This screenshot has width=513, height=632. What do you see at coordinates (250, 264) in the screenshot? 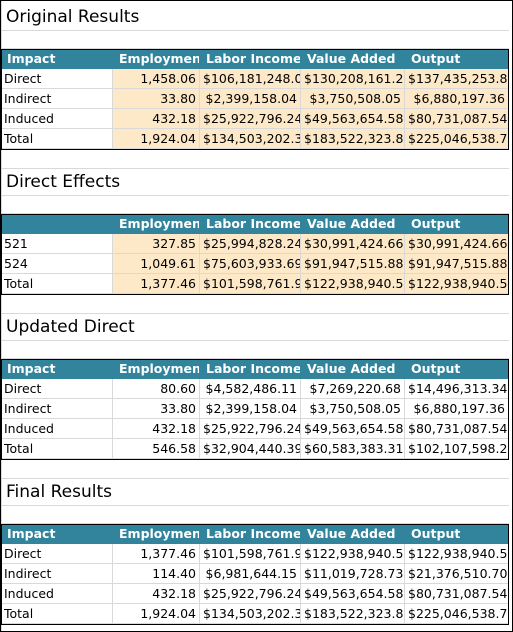
I see `value-cell: $75,603,933.69` at bounding box center [250, 264].